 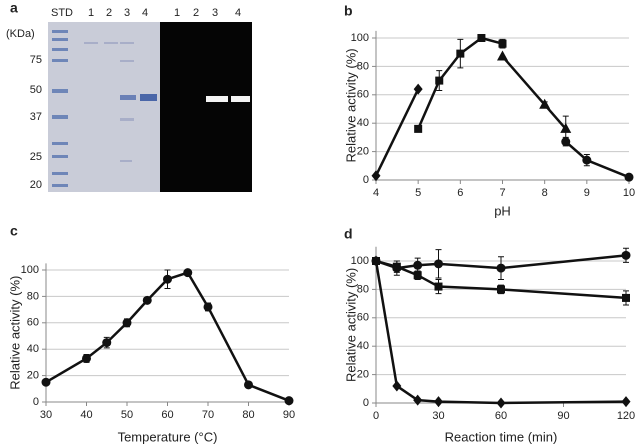 I want to click on x-tick-label: 90, so click(x=563, y=416).